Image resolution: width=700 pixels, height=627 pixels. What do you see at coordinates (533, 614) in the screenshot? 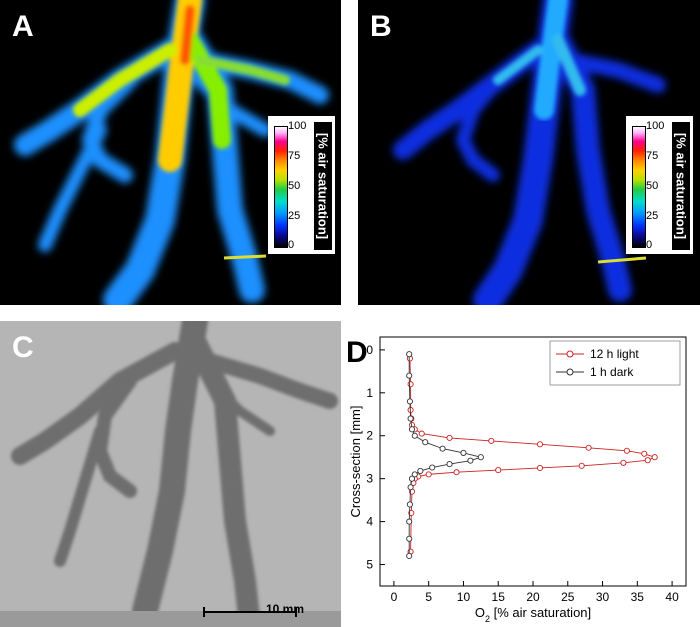
I see `x-axis-label: O2 [% air saturation]` at bounding box center [533, 614].